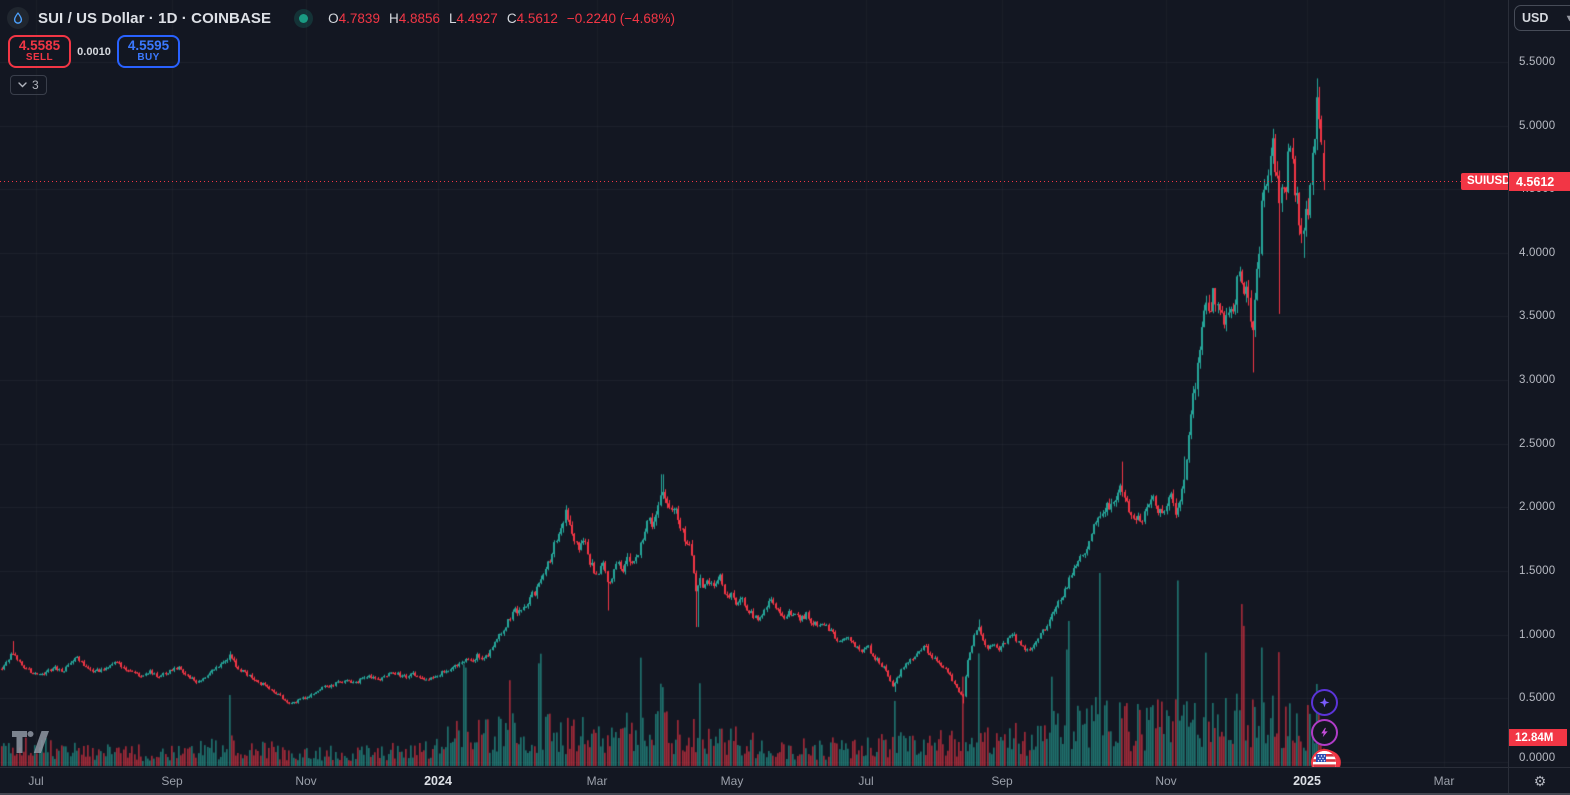 This screenshot has height=795, width=1570. Describe the element at coordinates (155, 18) in the screenshot. I see `symbol-title: SUI / US Dollar · 1D · COINBASE` at that location.